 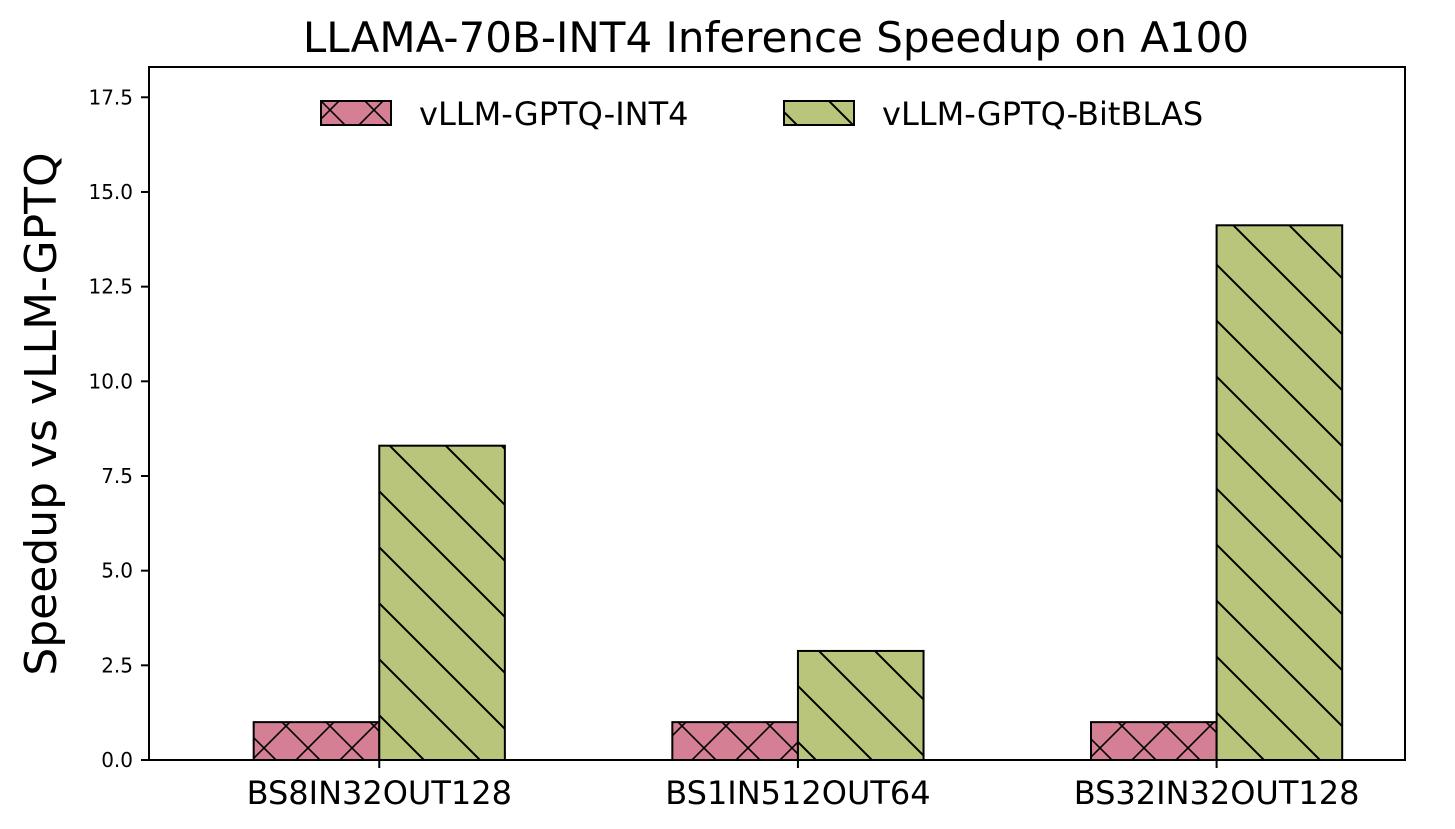 I want to click on chart-title: LLAMA-70B-INT4 Inference Speedup on A100, so click(x=776, y=37).